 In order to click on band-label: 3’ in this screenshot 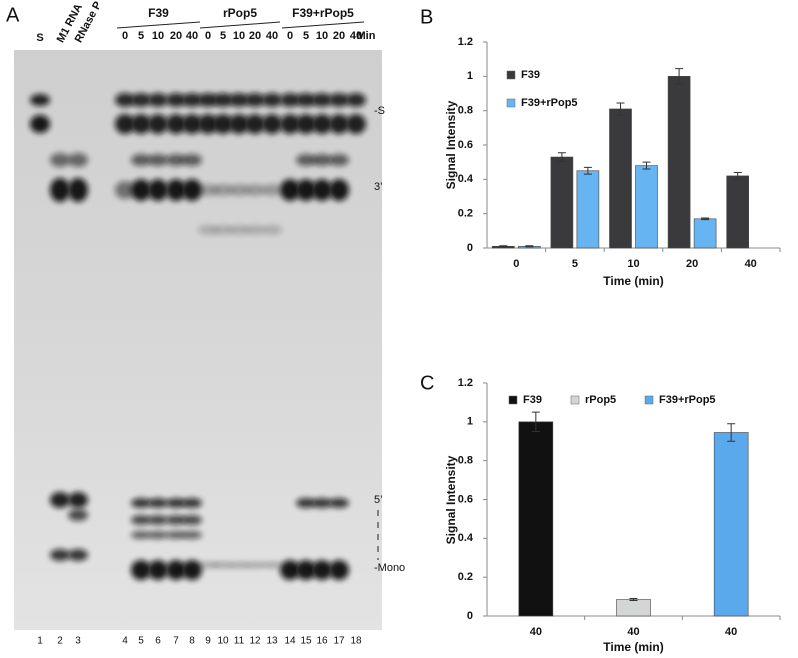, I will do `click(378, 187)`.